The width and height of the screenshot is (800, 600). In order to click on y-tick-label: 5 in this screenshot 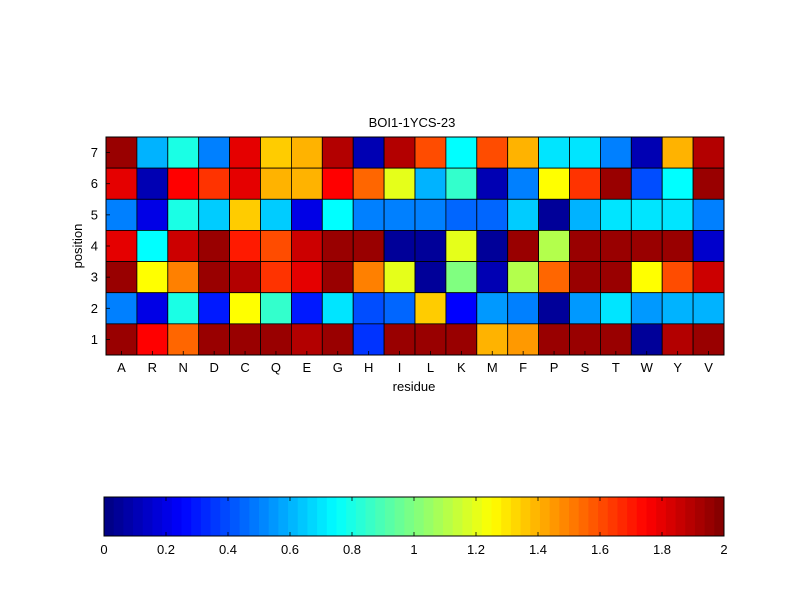, I will do `click(94, 214)`.